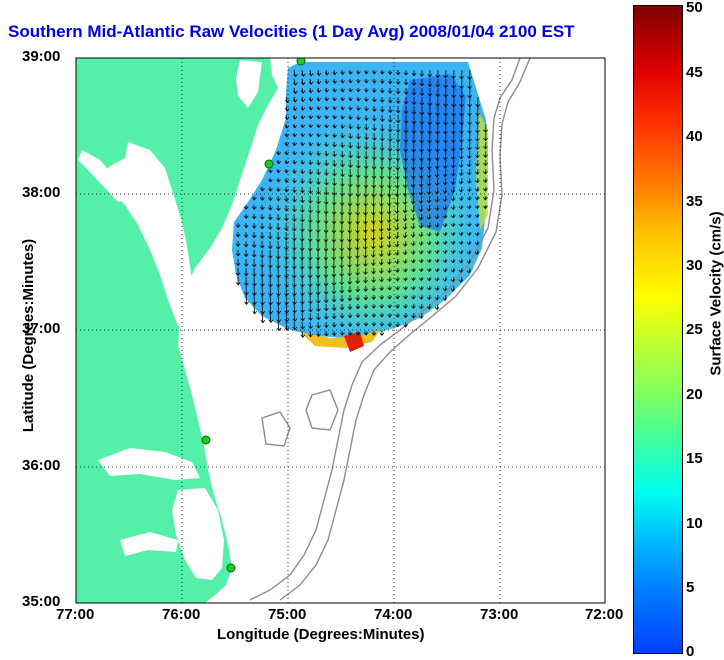 The image size is (724, 660). What do you see at coordinates (181, 614) in the screenshot?
I see `x-tick-label: 76:00` at bounding box center [181, 614].